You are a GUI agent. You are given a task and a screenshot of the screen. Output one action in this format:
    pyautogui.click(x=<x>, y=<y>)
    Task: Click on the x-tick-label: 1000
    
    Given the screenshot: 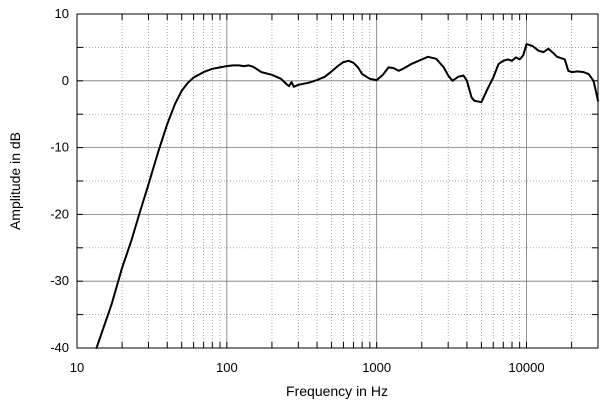 What is the action you would take?
    pyautogui.click(x=376, y=367)
    